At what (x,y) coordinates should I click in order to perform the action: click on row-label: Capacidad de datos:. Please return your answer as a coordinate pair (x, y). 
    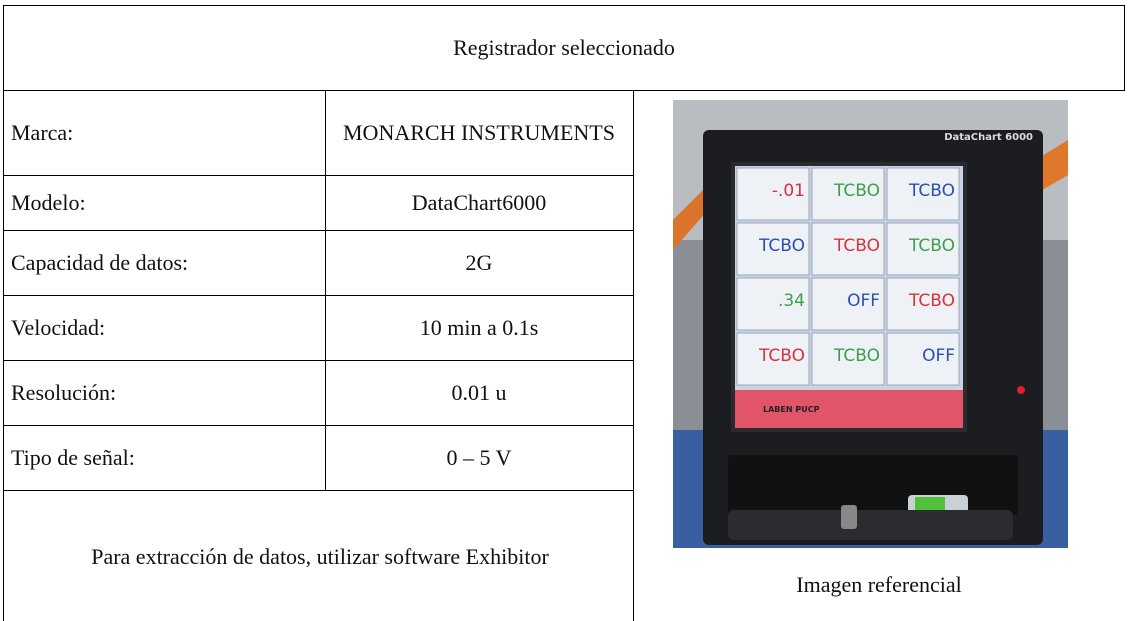
    Looking at the image, I should click on (100, 262).